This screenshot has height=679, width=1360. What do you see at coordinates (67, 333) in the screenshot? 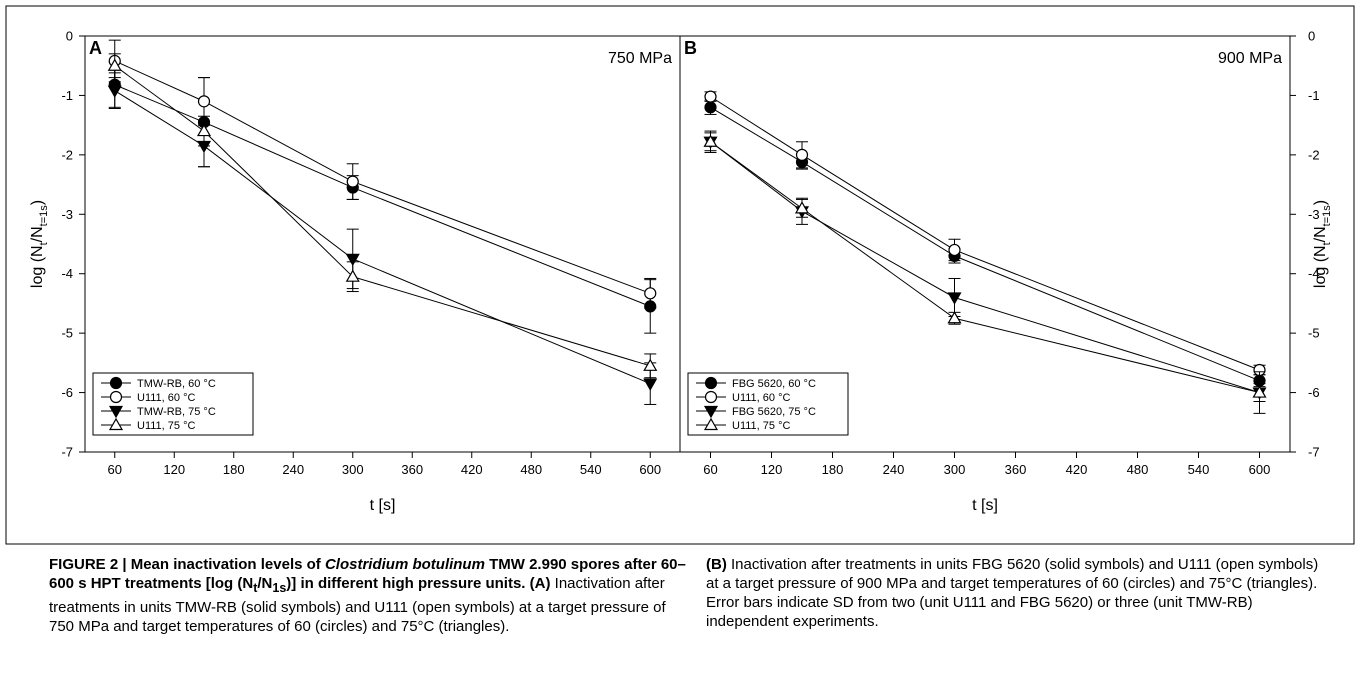
I see `panel-a-y-tick-label: -5` at bounding box center [67, 333].